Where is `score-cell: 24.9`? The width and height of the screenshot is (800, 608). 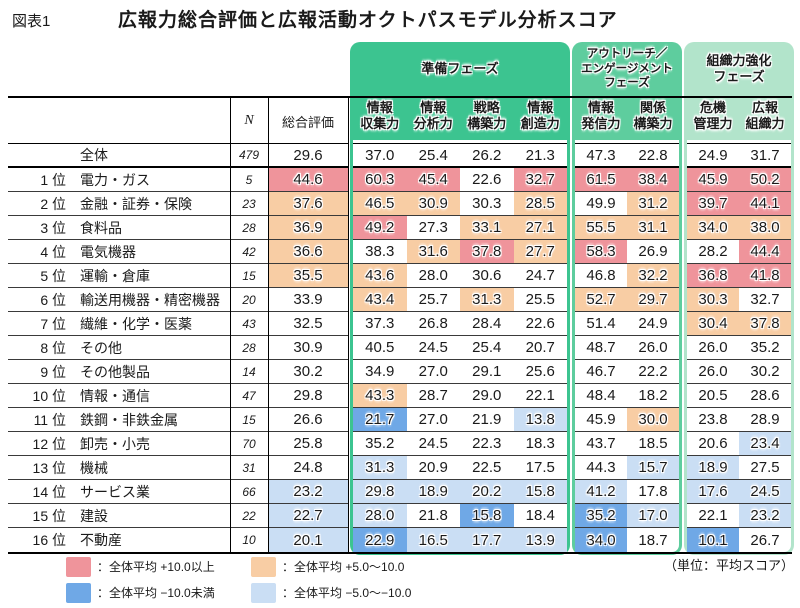 score-cell: 24.9 is located at coordinates (713, 155).